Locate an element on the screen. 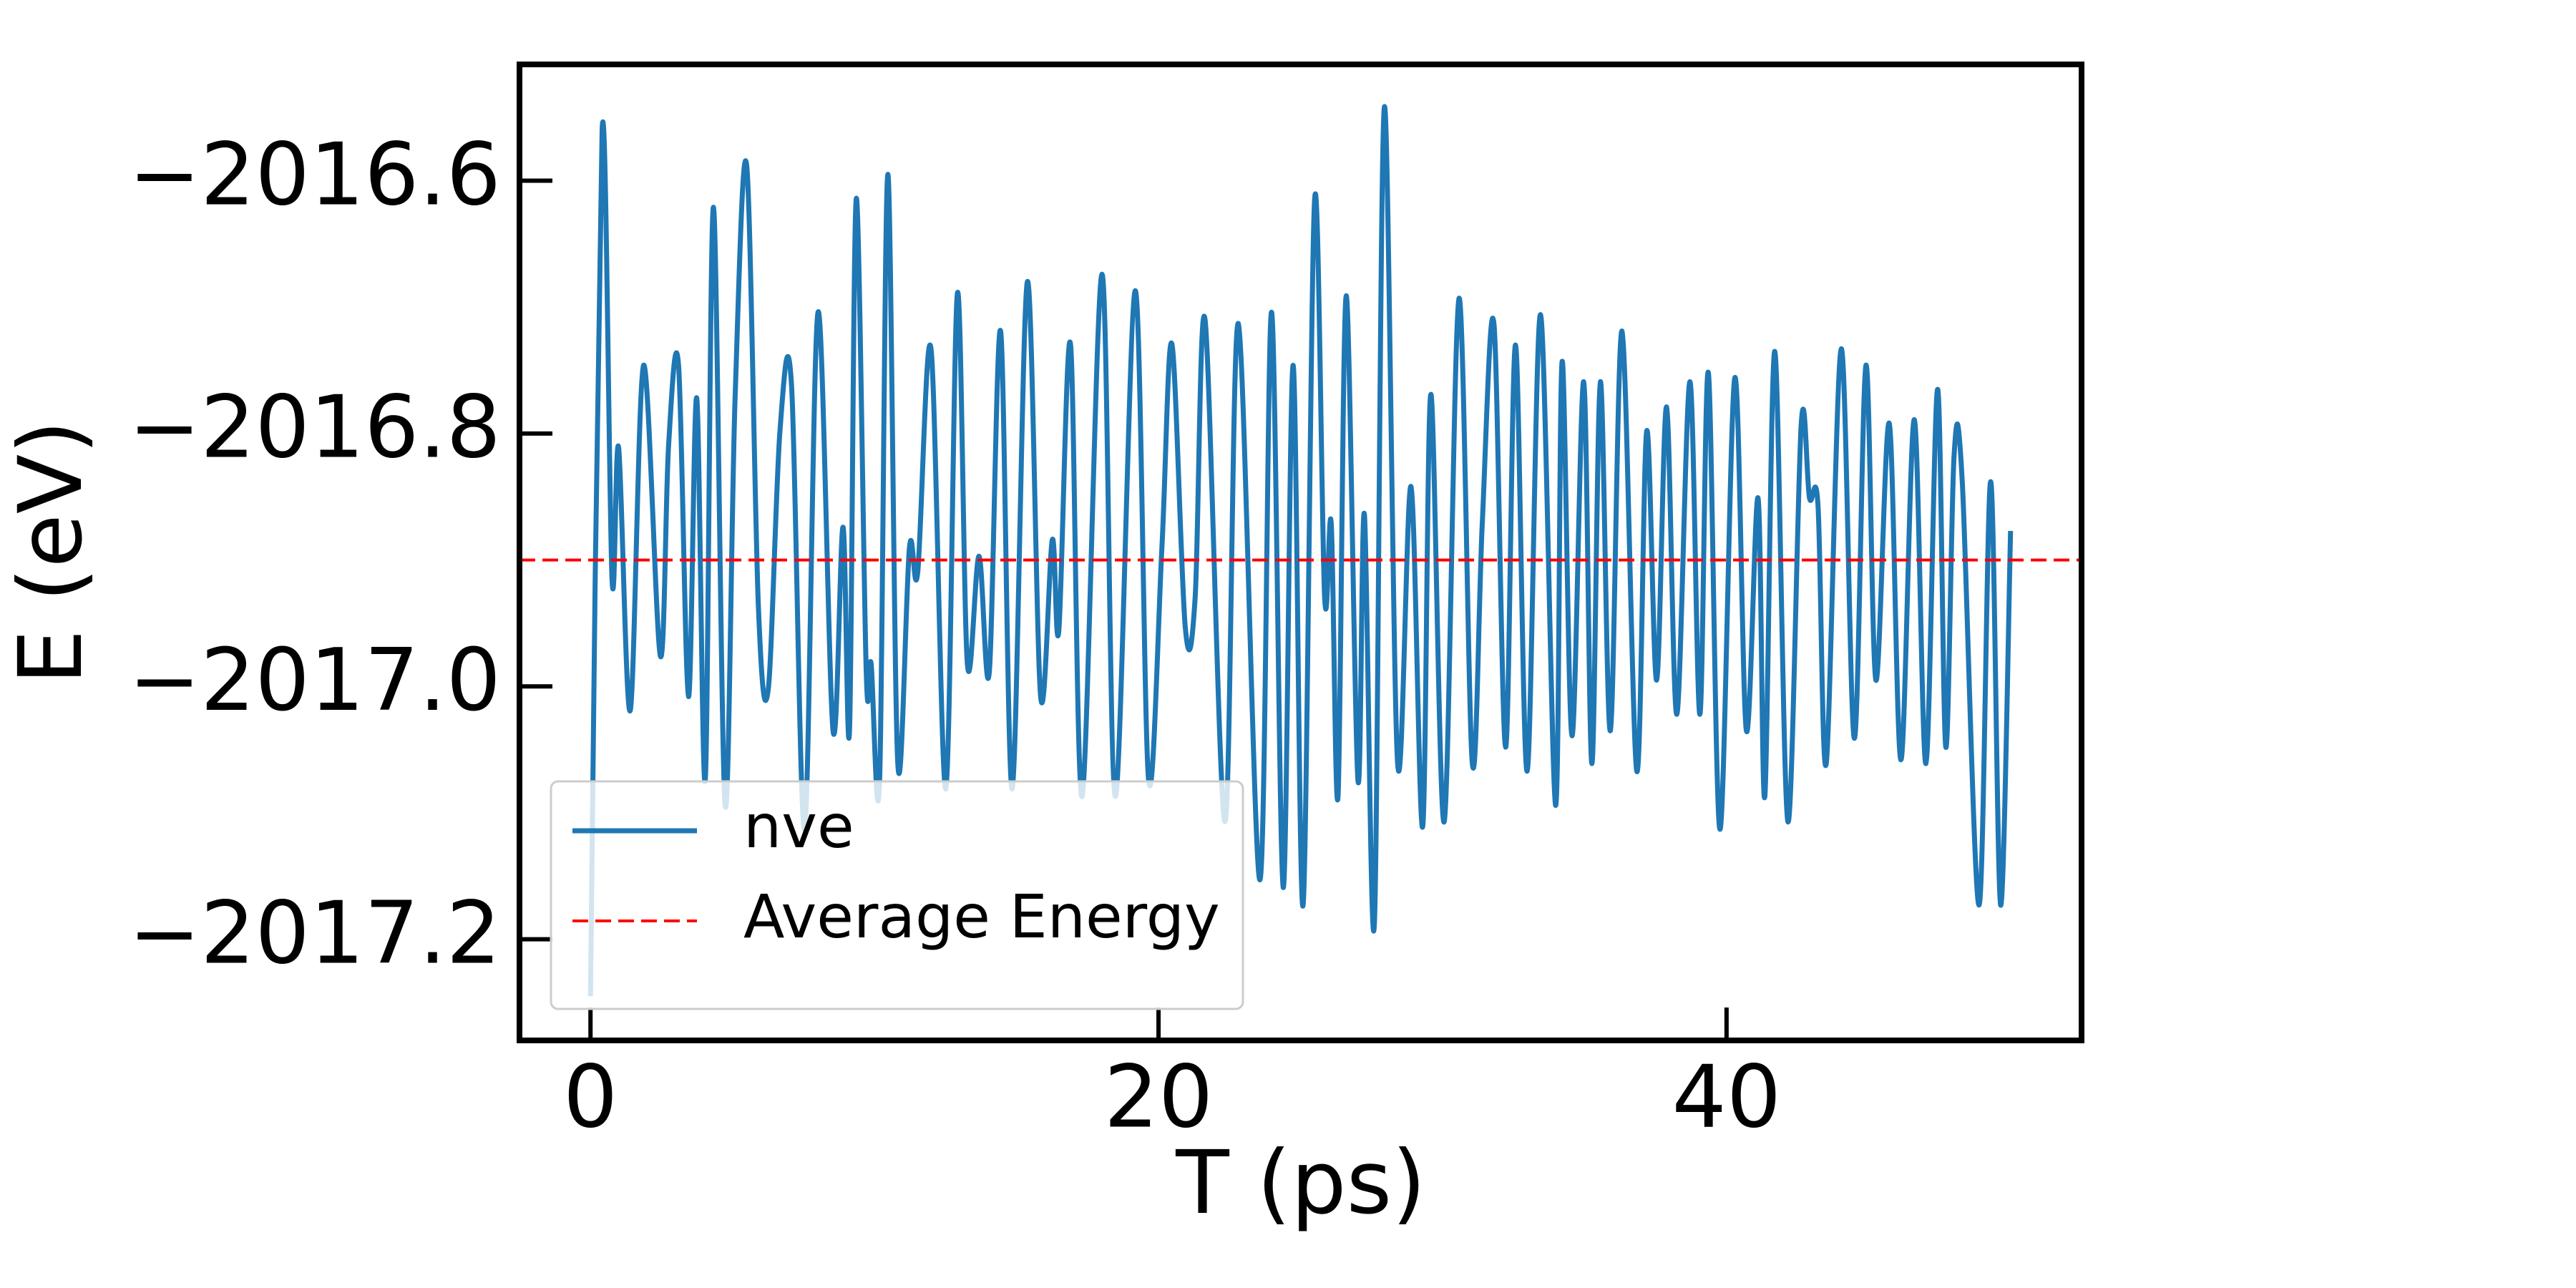  y-axis-label: E (eV) is located at coordinates (51, 552).